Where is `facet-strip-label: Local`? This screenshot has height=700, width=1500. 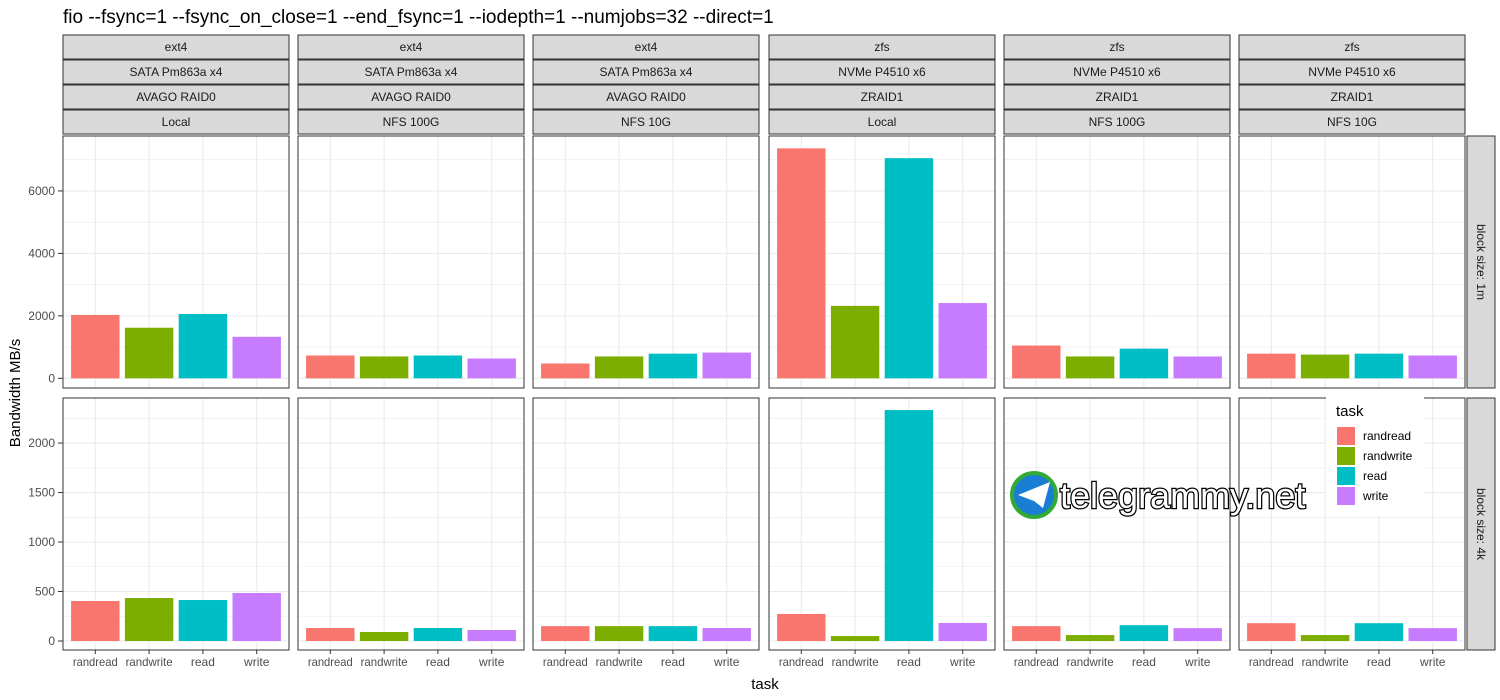 facet-strip-label: Local is located at coordinates (882, 122).